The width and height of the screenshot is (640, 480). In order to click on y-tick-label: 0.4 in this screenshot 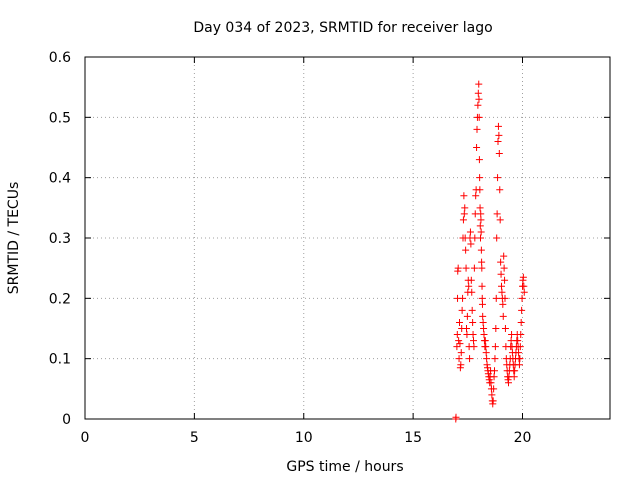, I will do `click(60, 179)`.